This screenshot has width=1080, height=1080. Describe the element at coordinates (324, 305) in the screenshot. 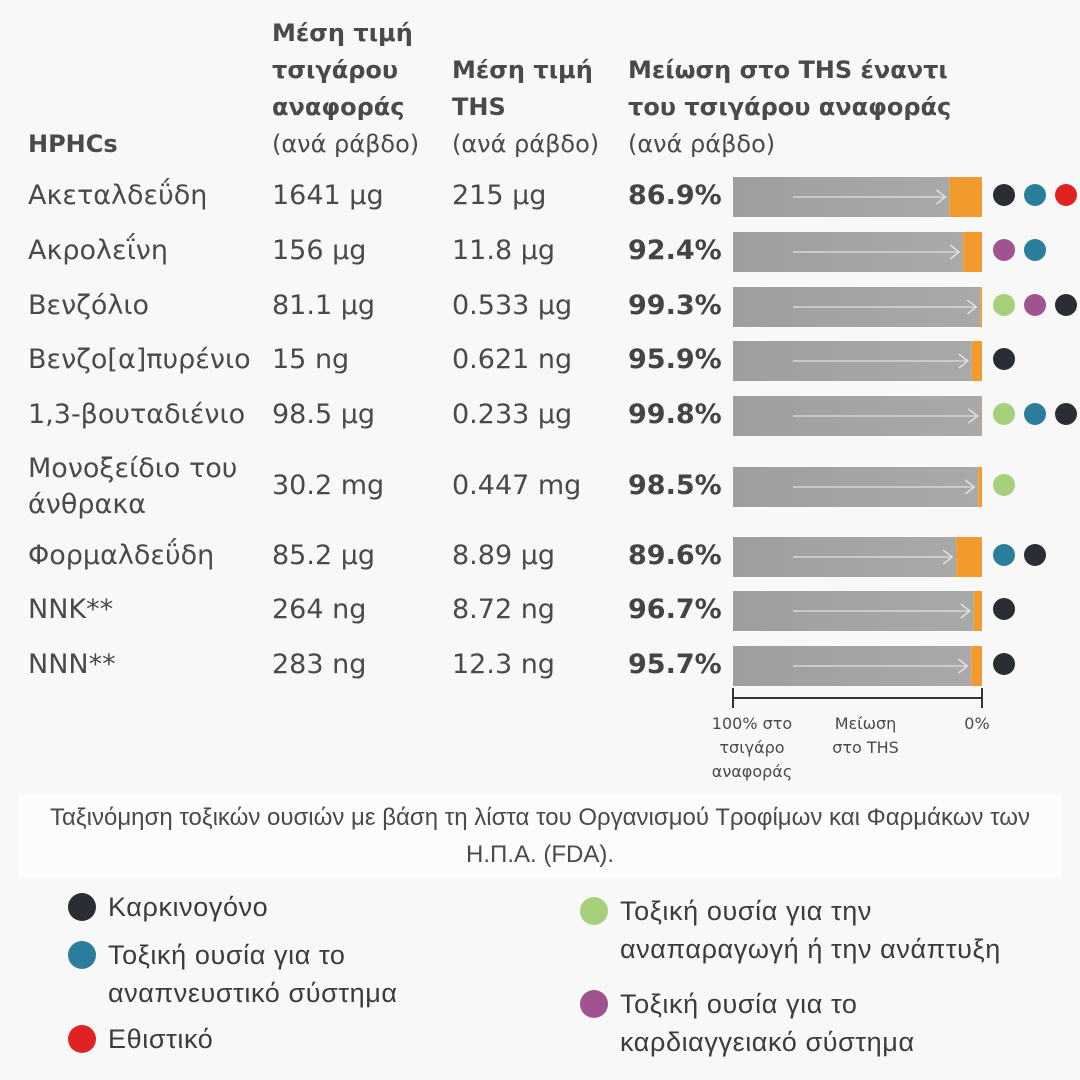

I see `row-reference-value: 81.1 μg` at that location.